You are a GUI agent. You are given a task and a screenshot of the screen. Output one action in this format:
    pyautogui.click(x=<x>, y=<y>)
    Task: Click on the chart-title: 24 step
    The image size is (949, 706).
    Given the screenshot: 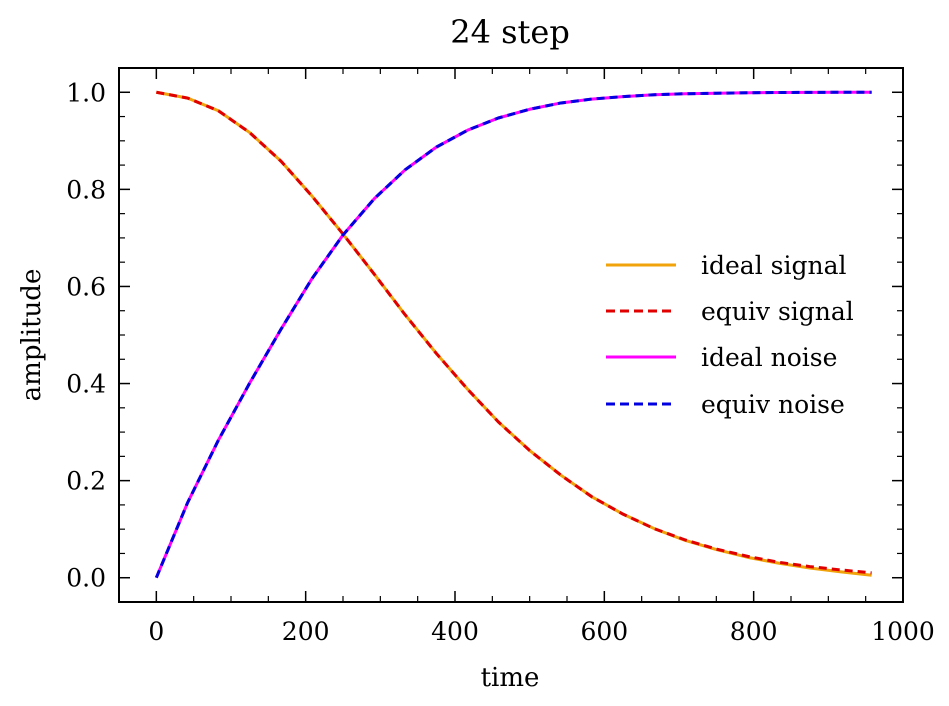 What is the action you would take?
    pyautogui.click(x=510, y=32)
    